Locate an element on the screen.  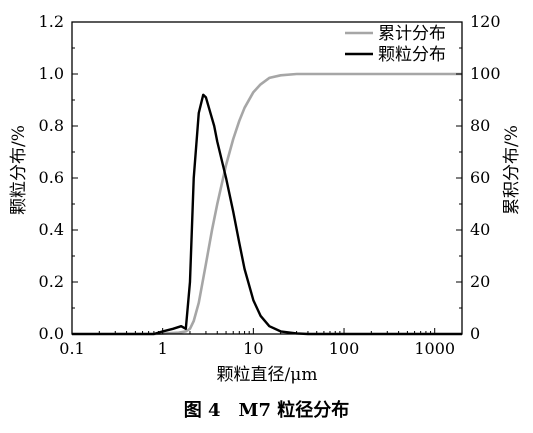
y-tick-label-right: 0 is located at coordinates (475, 333).